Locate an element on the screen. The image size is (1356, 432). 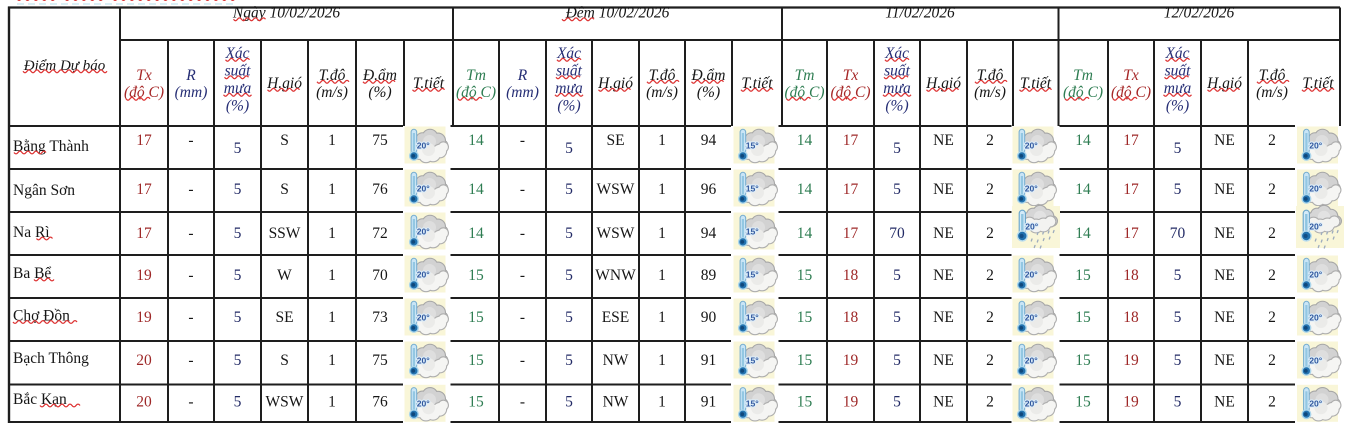
svg-text: 70 is located at coordinates (380, 275).